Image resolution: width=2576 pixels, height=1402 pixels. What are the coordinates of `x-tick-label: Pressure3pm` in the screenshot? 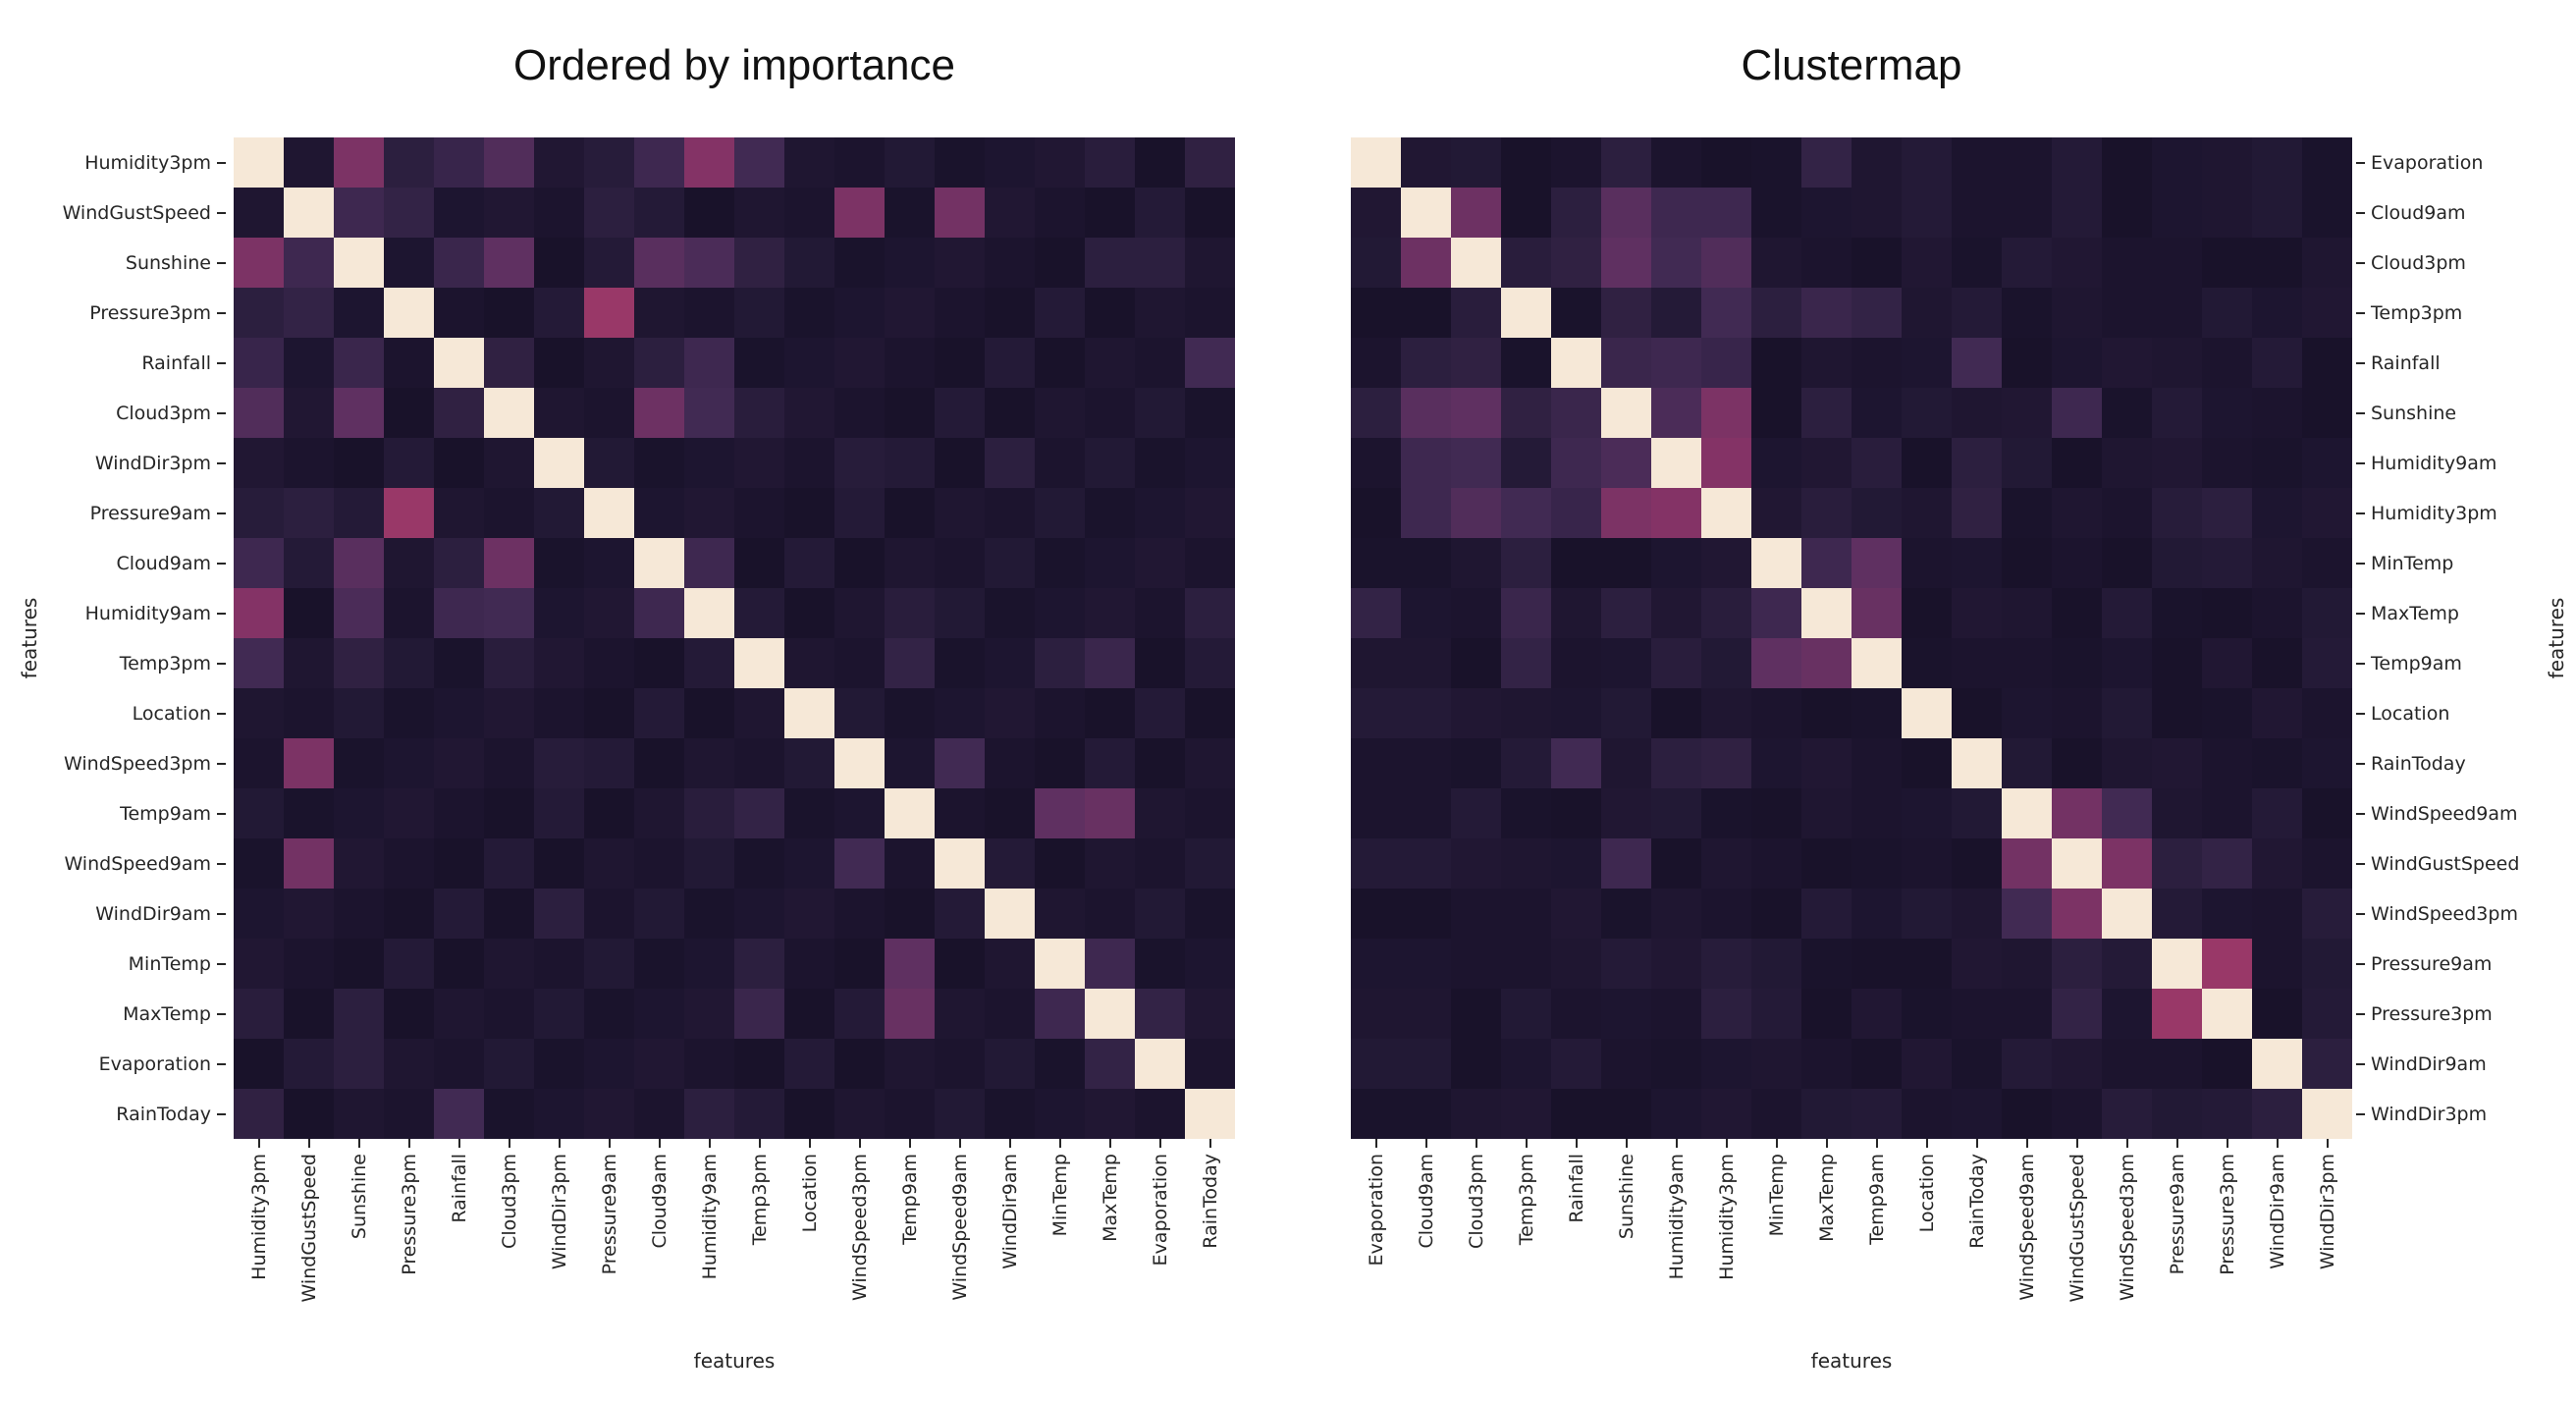 It's located at (2227, 1242).